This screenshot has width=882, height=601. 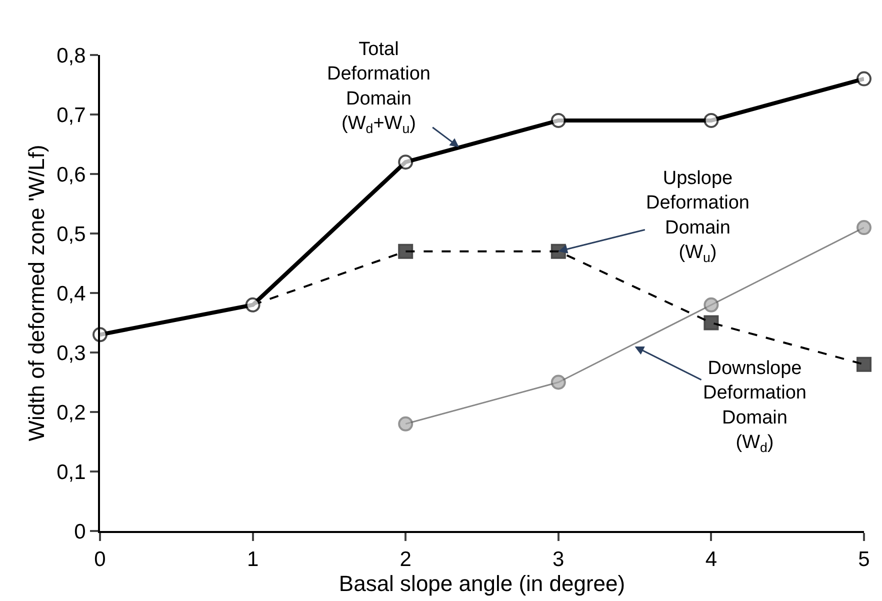 What do you see at coordinates (71, 472) in the screenshot?
I see `y-tick-label: 0,1` at bounding box center [71, 472].